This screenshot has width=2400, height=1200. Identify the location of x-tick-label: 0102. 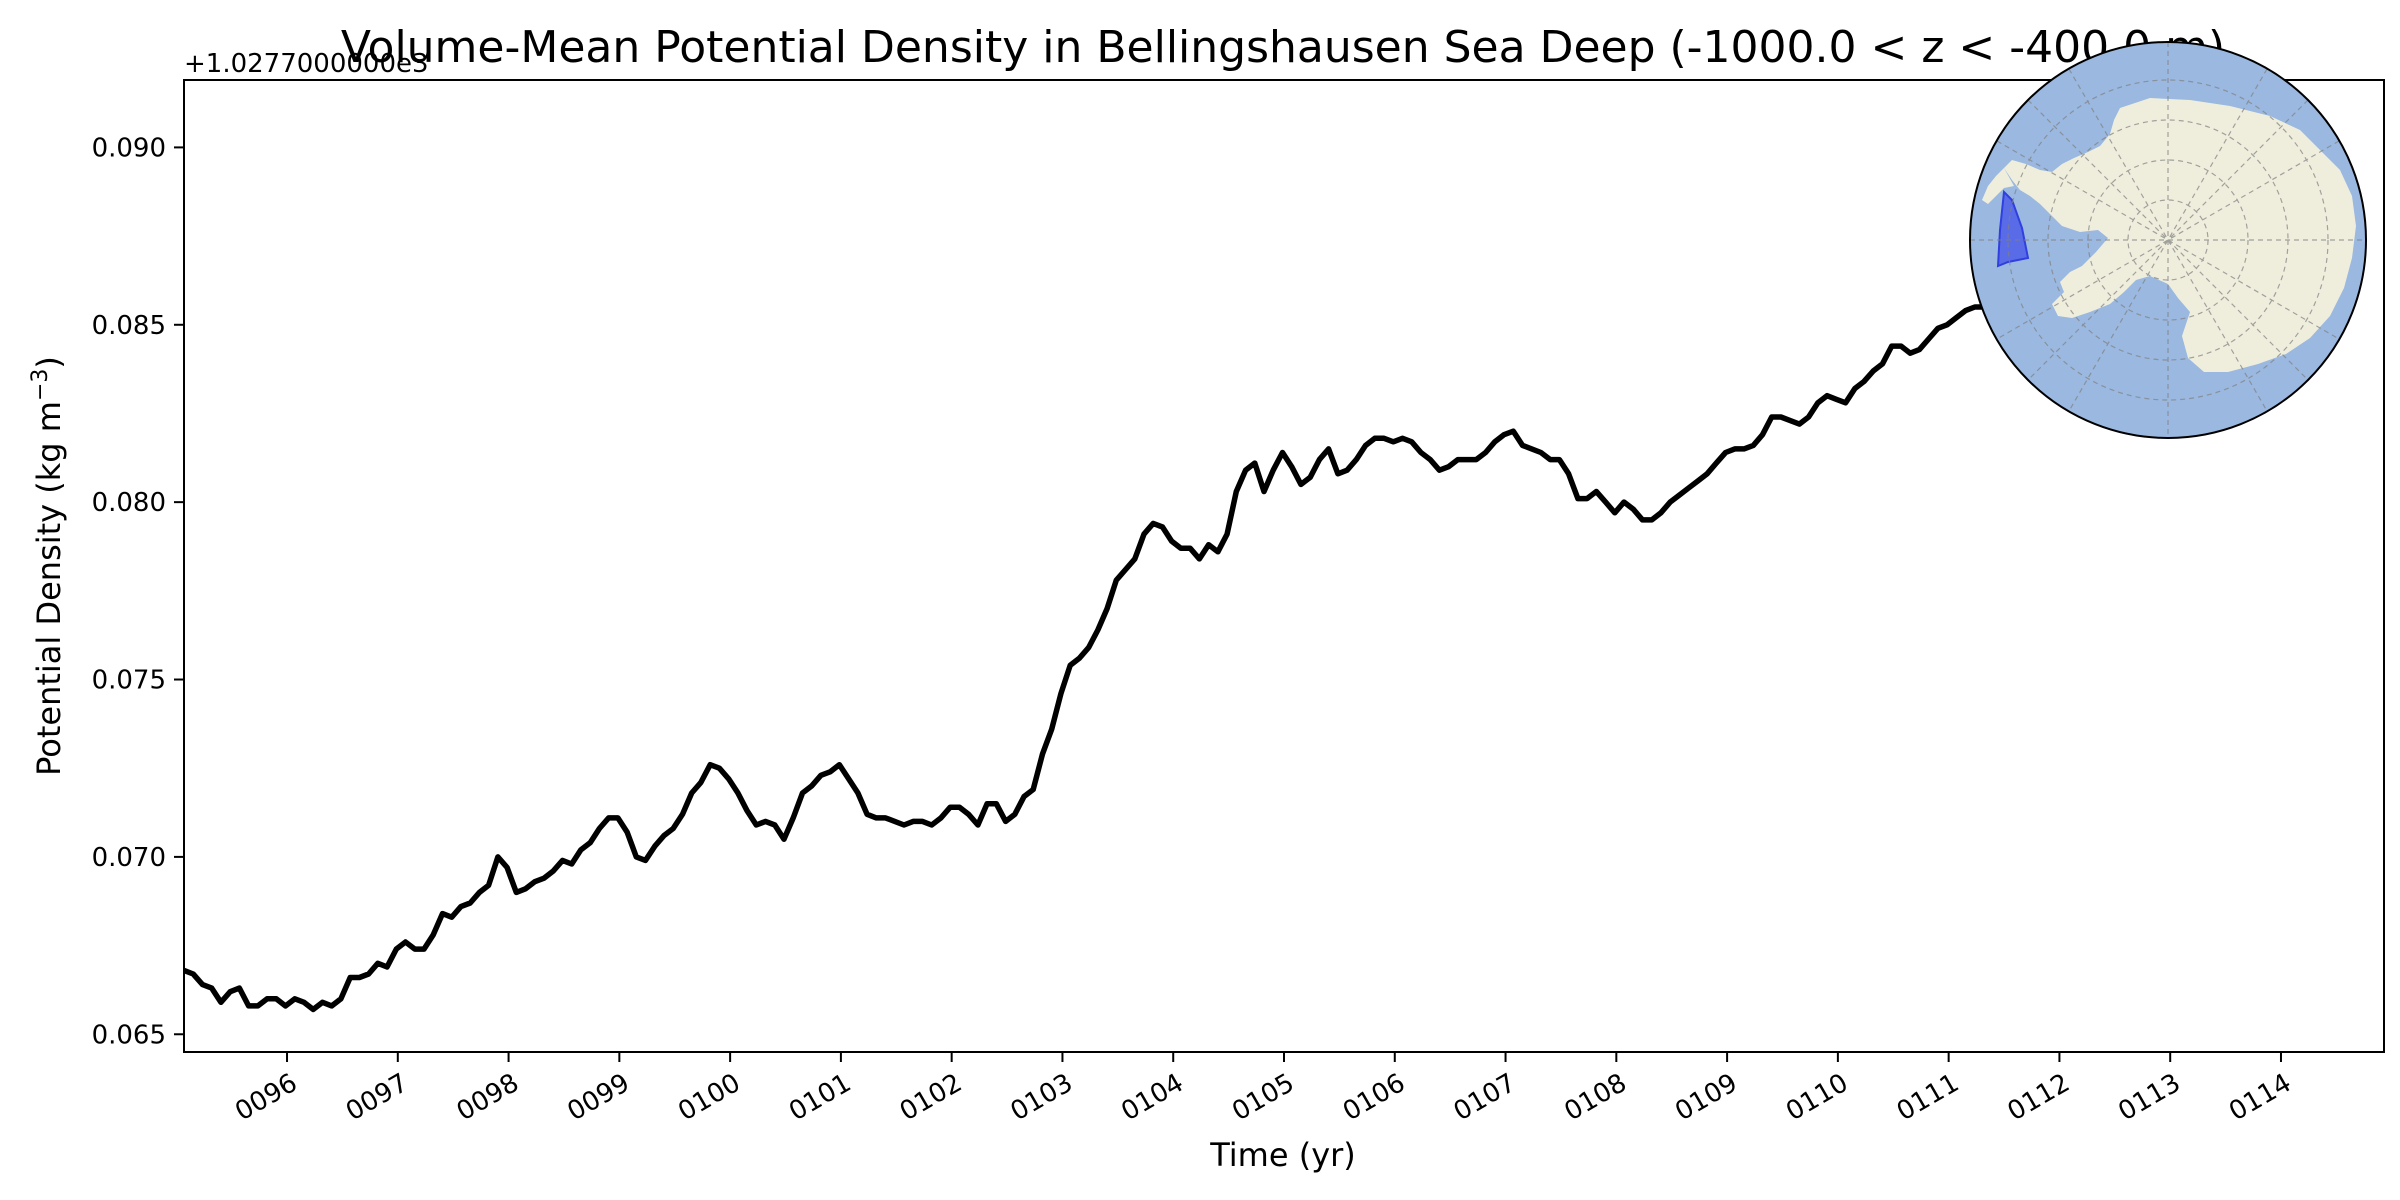
(931, 1097).